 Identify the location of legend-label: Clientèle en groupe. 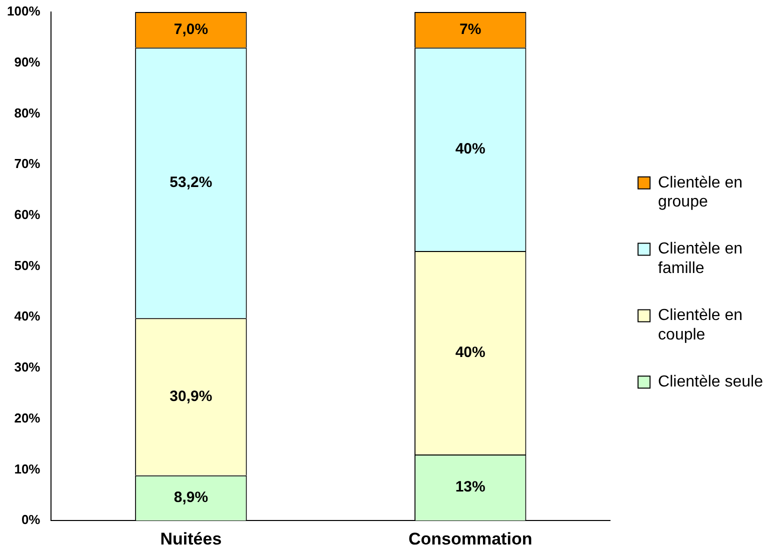
(700, 192).